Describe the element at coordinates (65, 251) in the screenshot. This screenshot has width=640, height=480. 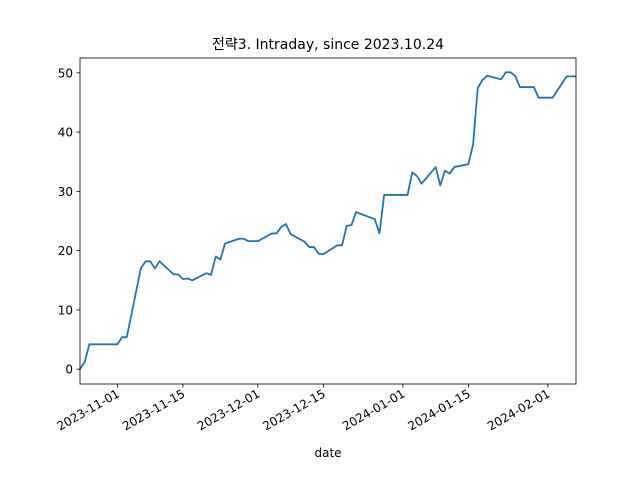
I see `y-tick-label: 20` at that location.